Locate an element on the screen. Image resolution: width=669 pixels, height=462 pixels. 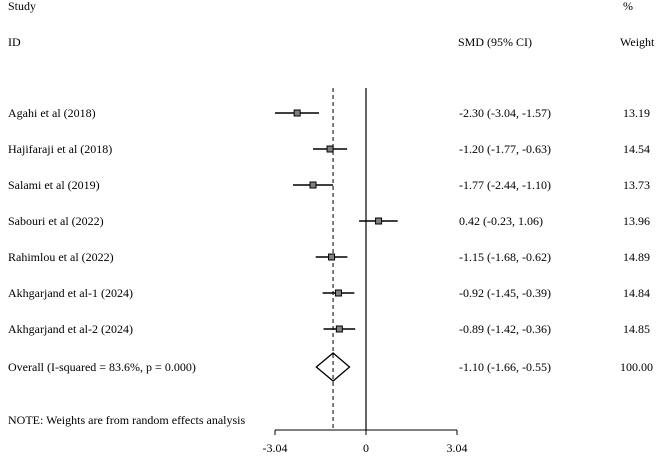
ci-text: -1.15 (-1.68, -0.62) is located at coordinates (505, 257).